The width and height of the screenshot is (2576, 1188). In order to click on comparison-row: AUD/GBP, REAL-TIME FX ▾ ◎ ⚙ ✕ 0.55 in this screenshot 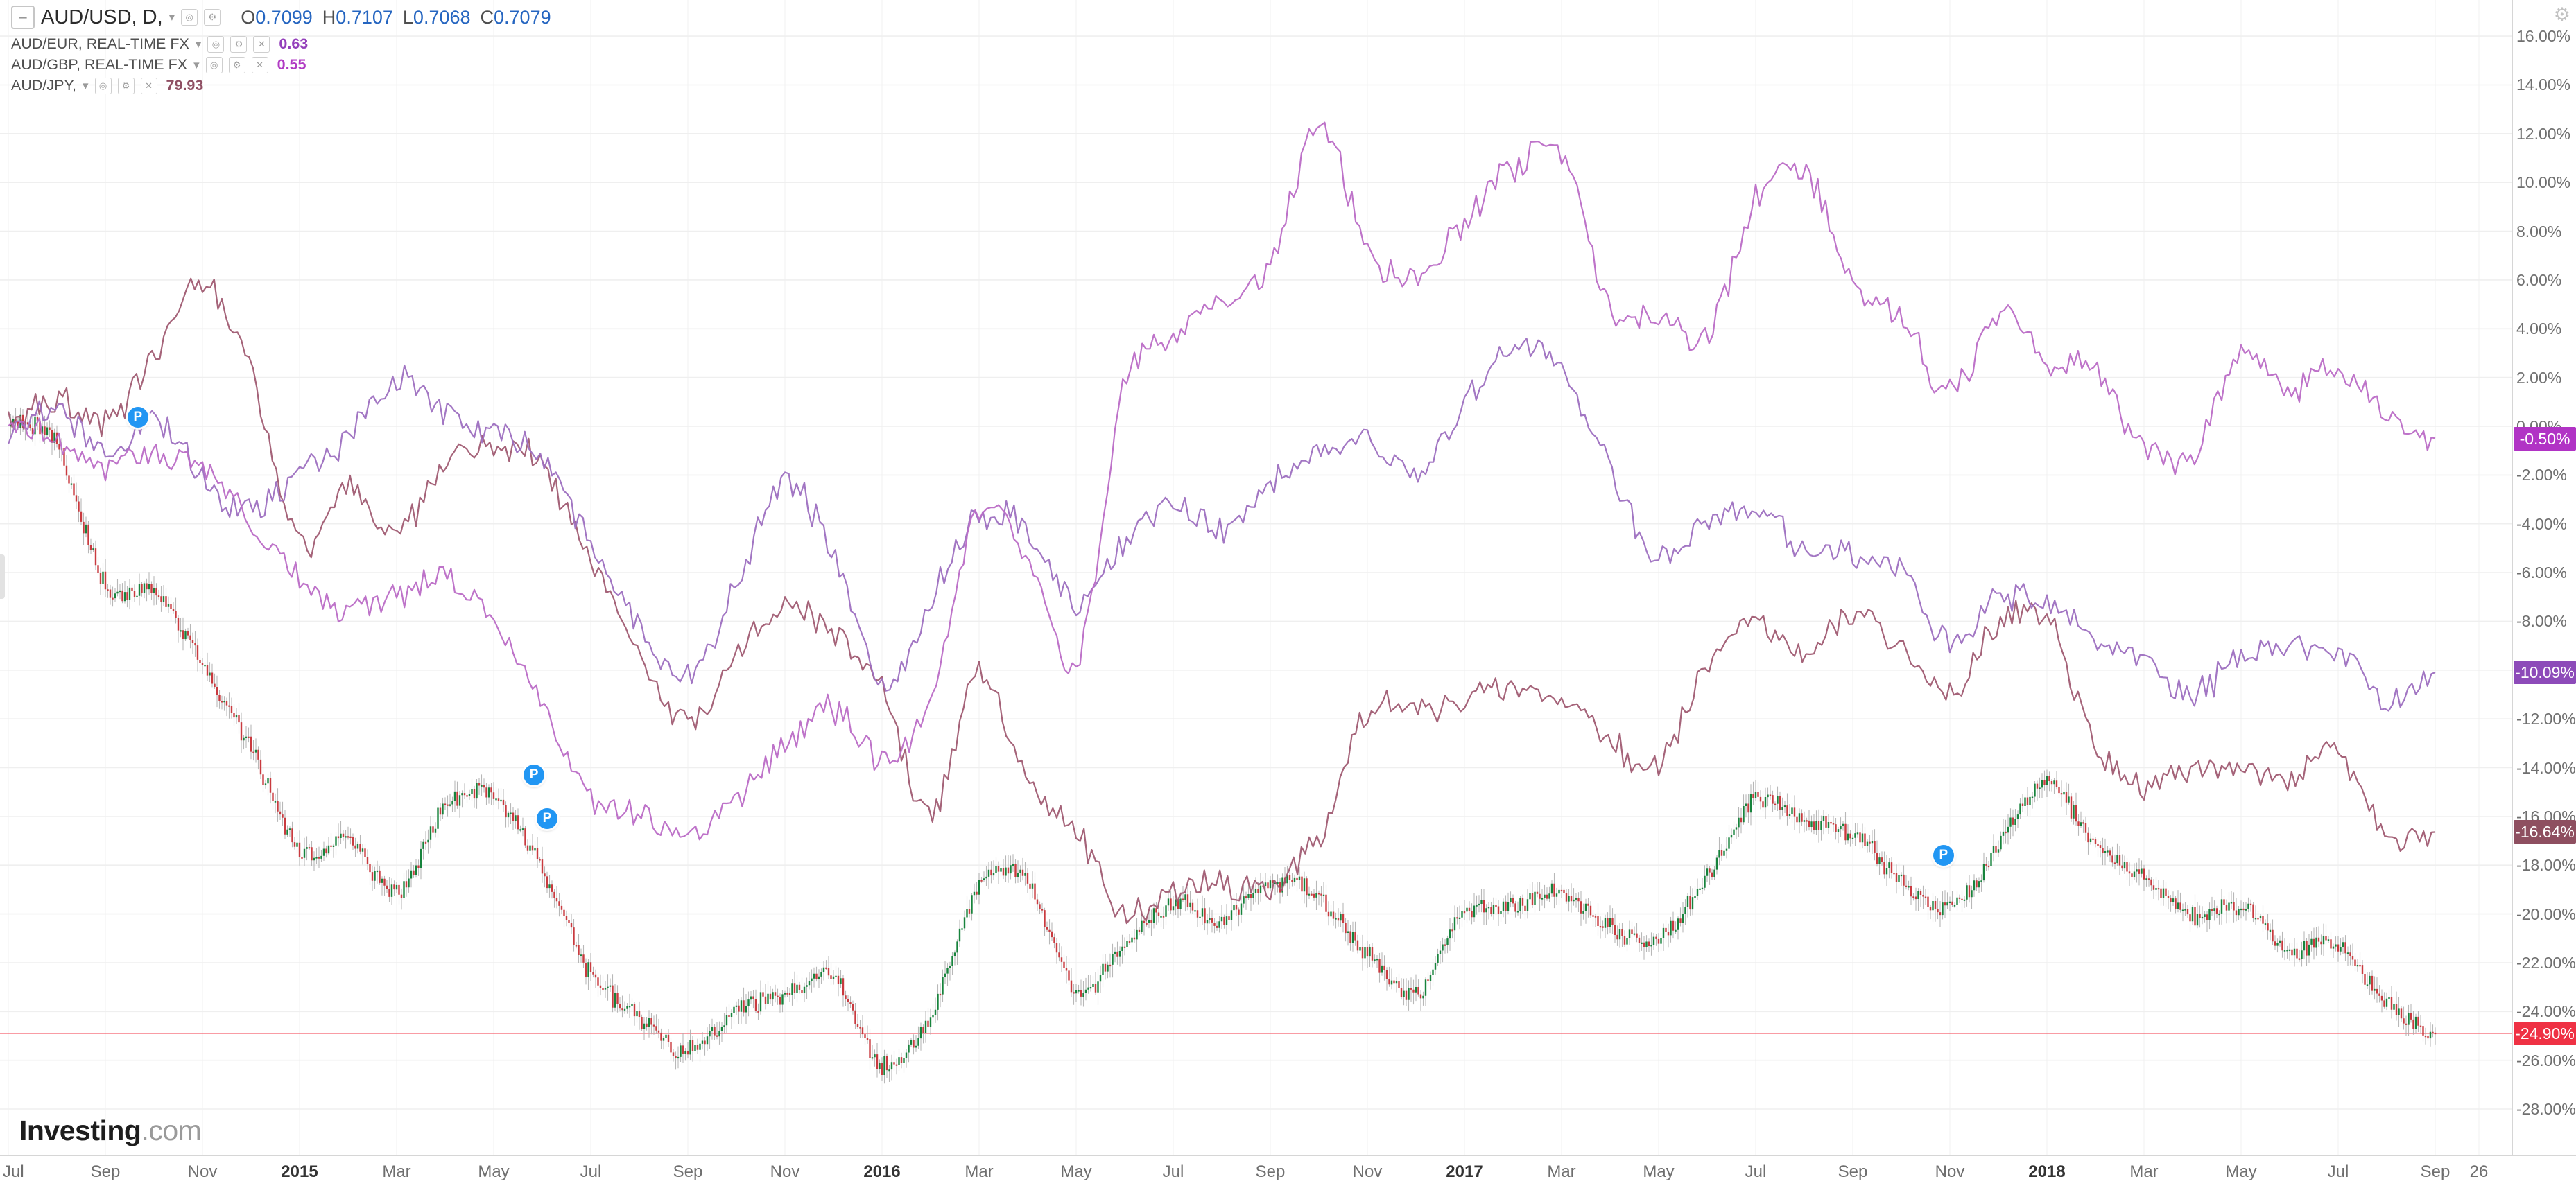, I will do `click(281, 64)`.